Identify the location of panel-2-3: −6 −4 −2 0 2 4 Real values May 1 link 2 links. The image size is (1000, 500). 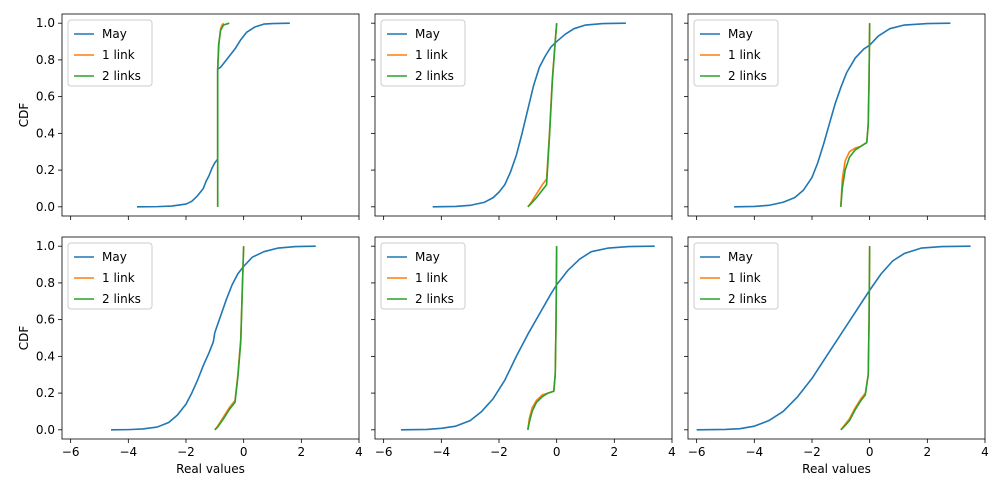
(836, 356).